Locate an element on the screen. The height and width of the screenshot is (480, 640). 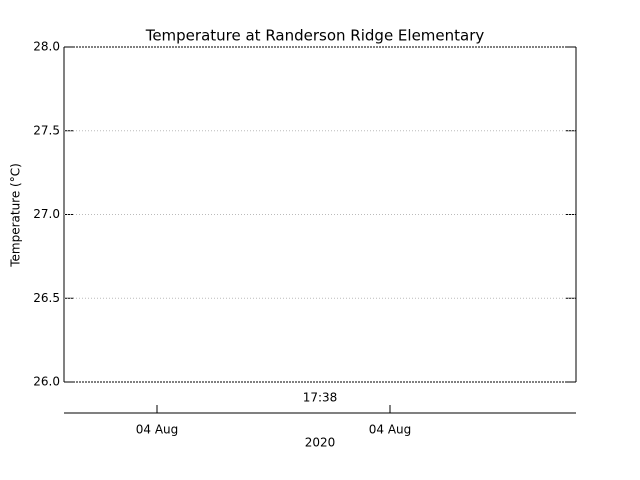
y-tick-label: 27.0 is located at coordinates (46, 214).